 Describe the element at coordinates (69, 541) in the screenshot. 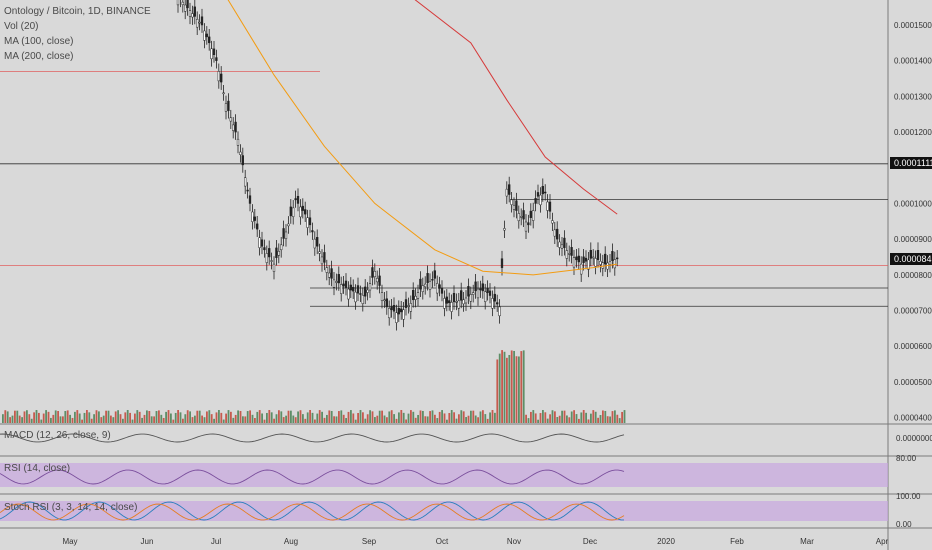

I see `time-tick-label: May` at that location.